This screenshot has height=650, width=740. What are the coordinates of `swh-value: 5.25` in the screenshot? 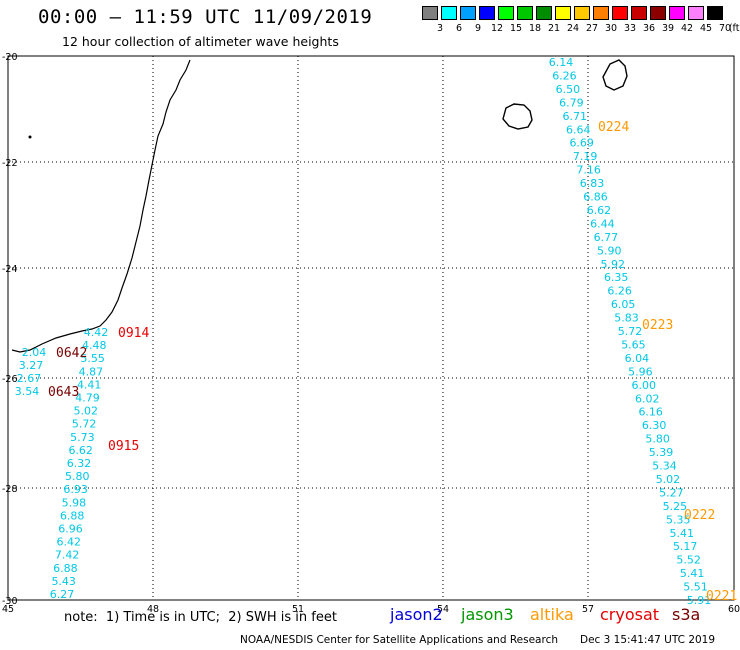 It's located at (675, 506).